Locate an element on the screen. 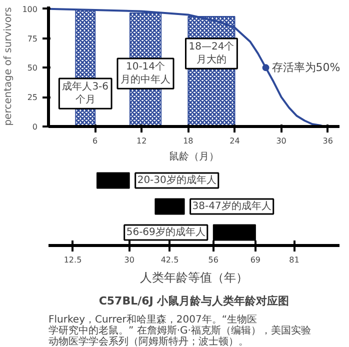 Image resolution: width=349 pixels, height=347 pixels. y-tick-label: 25 is located at coordinates (32, 97).